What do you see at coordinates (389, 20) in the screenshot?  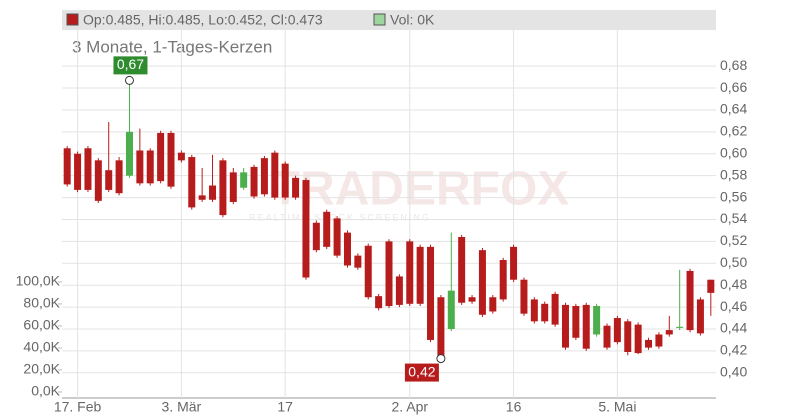 I see `legend-bar` at bounding box center [389, 20].